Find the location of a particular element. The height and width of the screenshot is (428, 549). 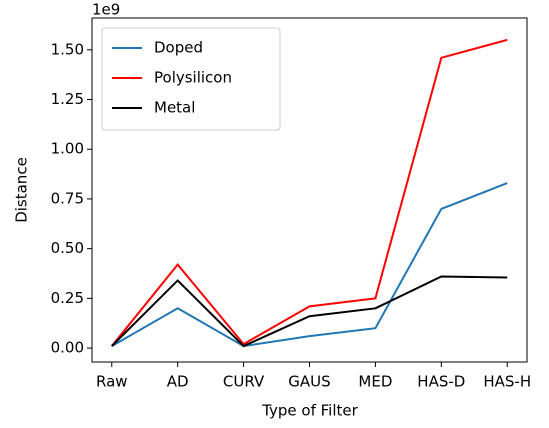

x-tick-label: AD is located at coordinates (178, 382).